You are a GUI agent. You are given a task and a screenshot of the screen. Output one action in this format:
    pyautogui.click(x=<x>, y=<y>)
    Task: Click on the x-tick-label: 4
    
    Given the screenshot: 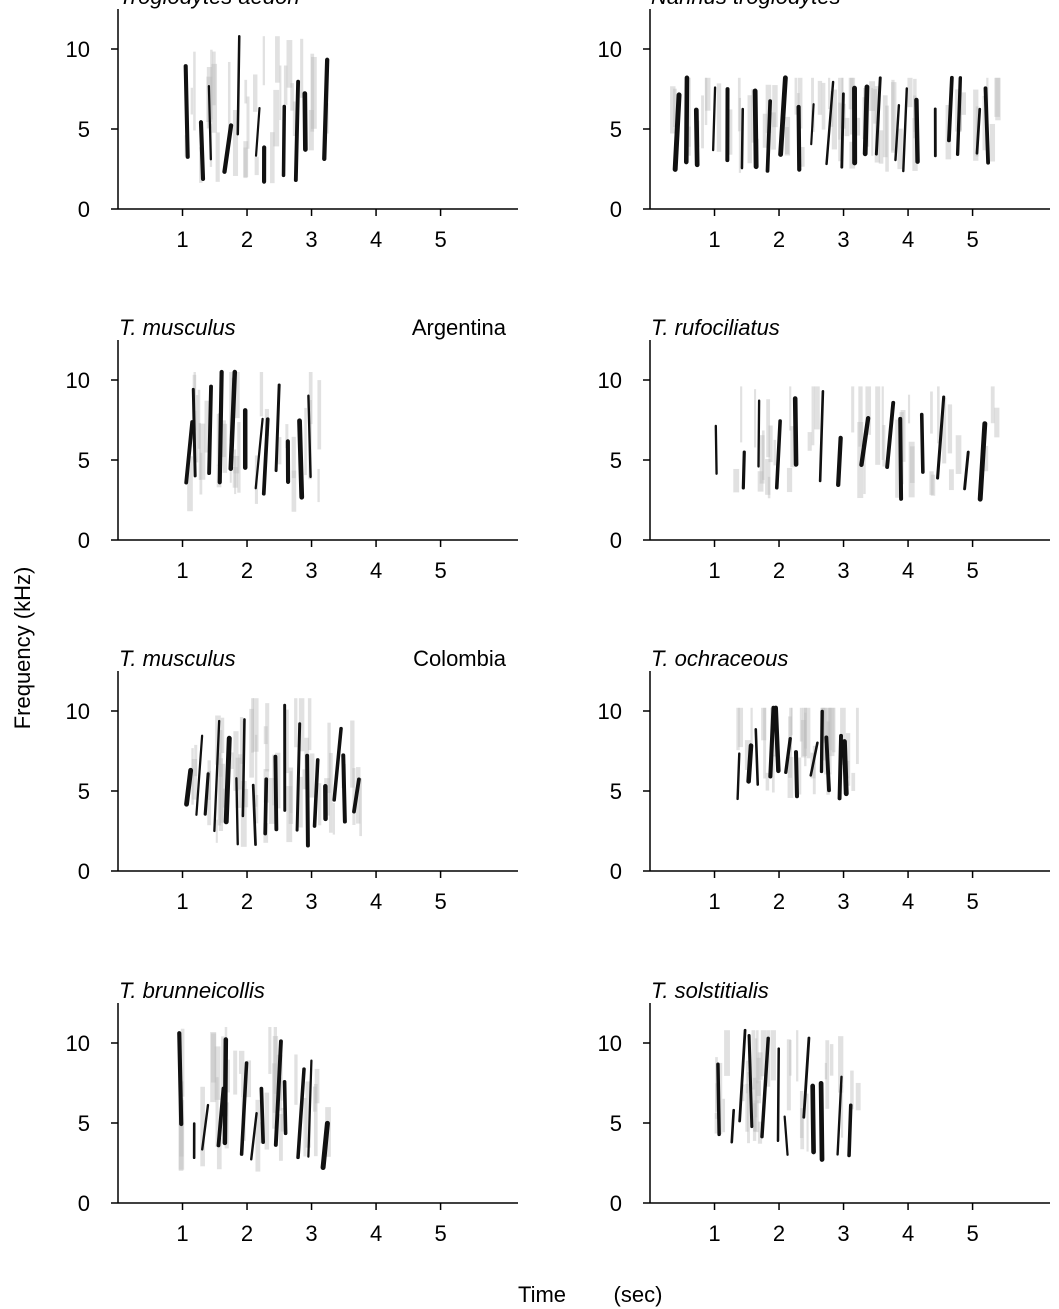 What is the action you would take?
    pyautogui.click(x=376, y=1233)
    